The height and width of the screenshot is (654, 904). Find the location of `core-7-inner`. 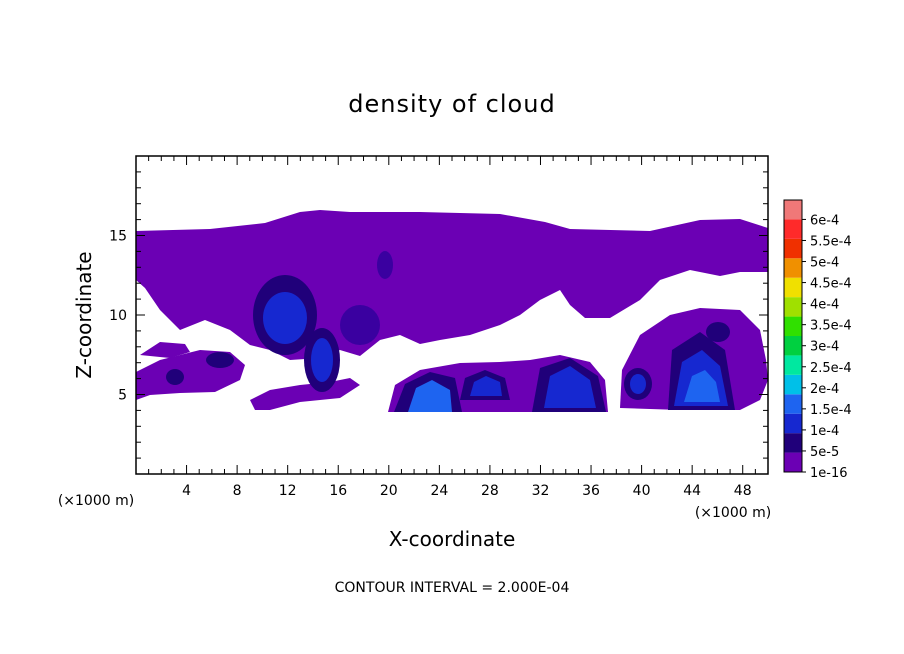

core-7-inner is located at coordinates (638, 384).